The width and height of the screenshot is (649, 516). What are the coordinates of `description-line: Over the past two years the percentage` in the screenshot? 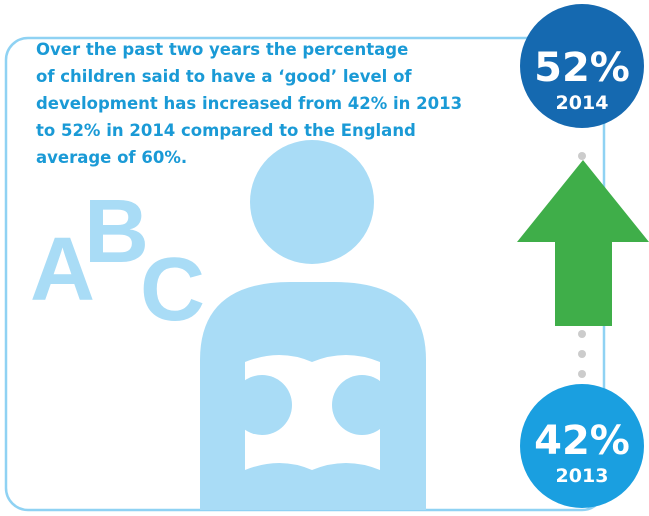 It's located at (222, 49).